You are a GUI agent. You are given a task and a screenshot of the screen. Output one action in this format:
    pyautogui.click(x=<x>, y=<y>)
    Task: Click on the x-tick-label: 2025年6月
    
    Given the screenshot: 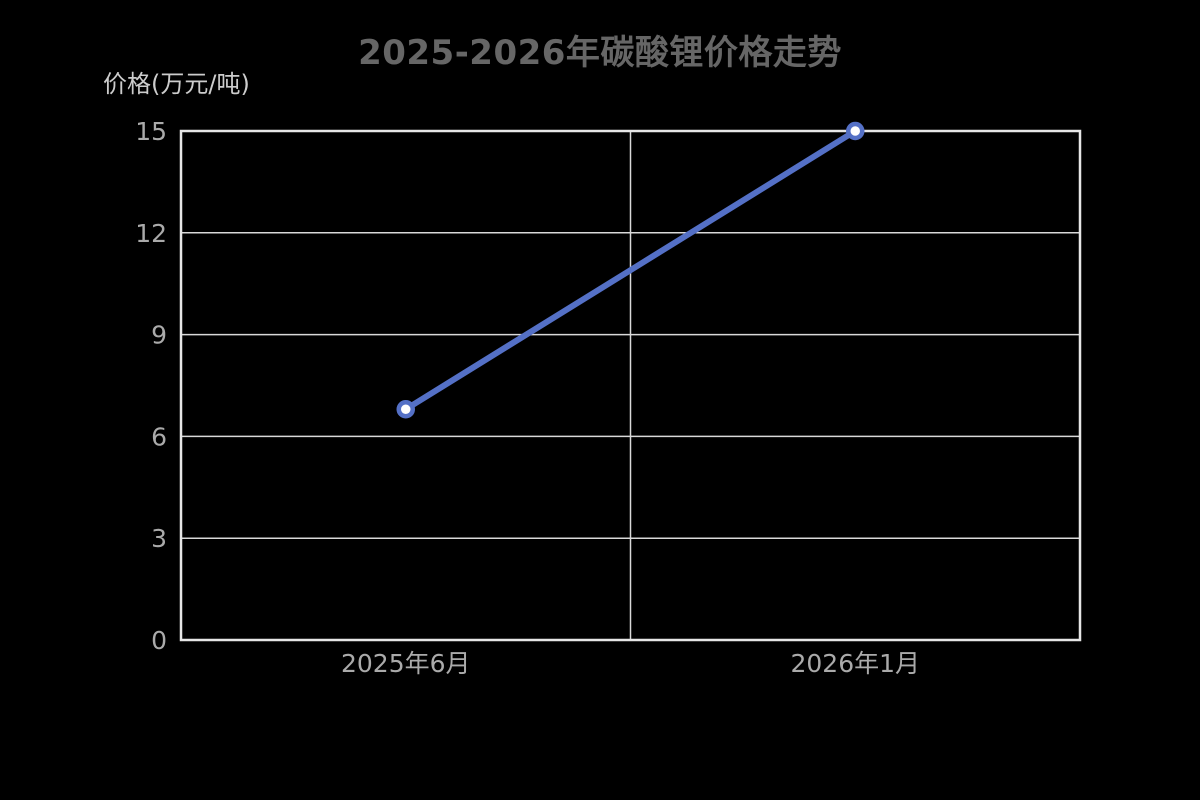 What is the action you would take?
    pyautogui.click(x=406, y=663)
    